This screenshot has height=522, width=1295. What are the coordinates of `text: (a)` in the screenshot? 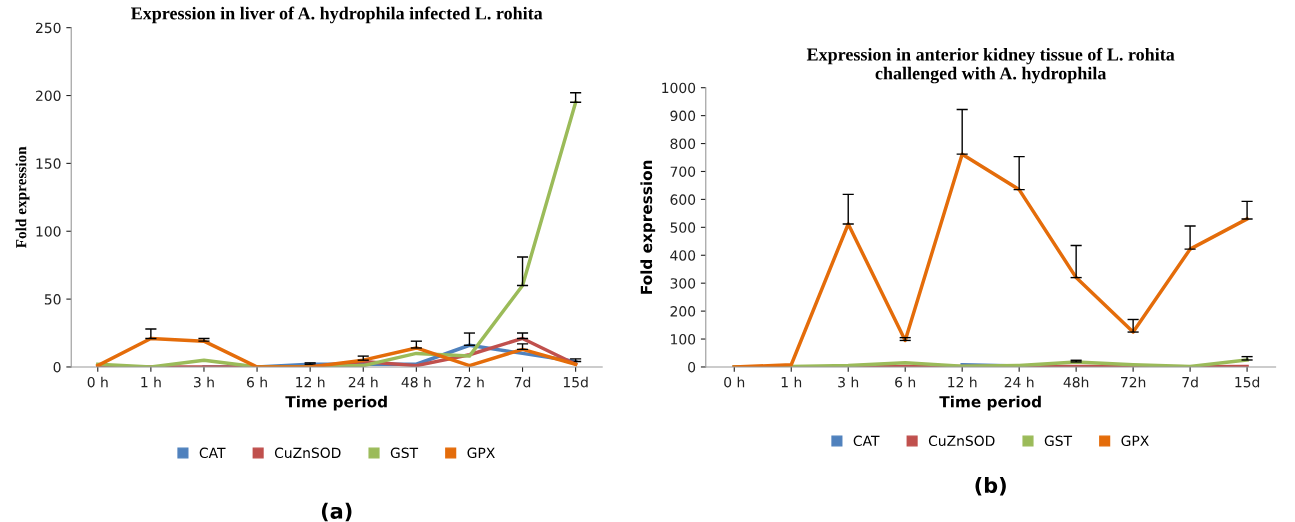 It's located at (336, 512).